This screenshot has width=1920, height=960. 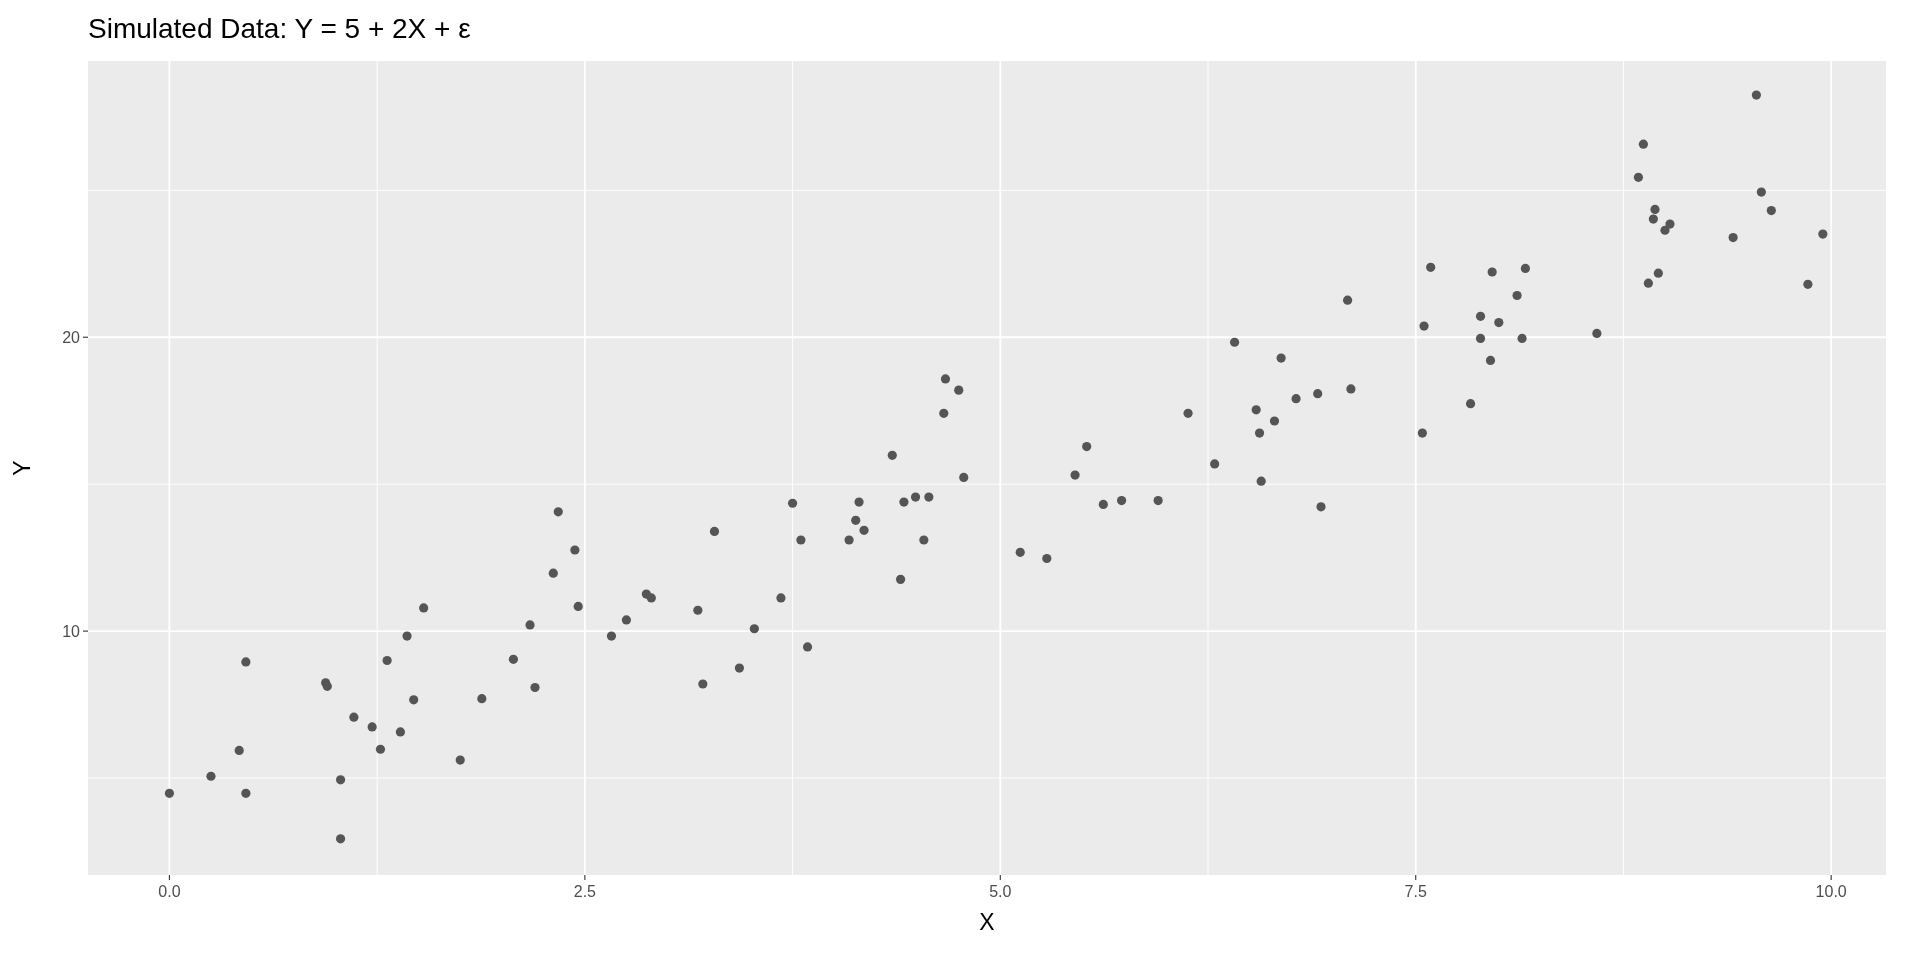 What do you see at coordinates (71, 337) in the screenshot?
I see `y-tick-label: 20` at bounding box center [71, 337].